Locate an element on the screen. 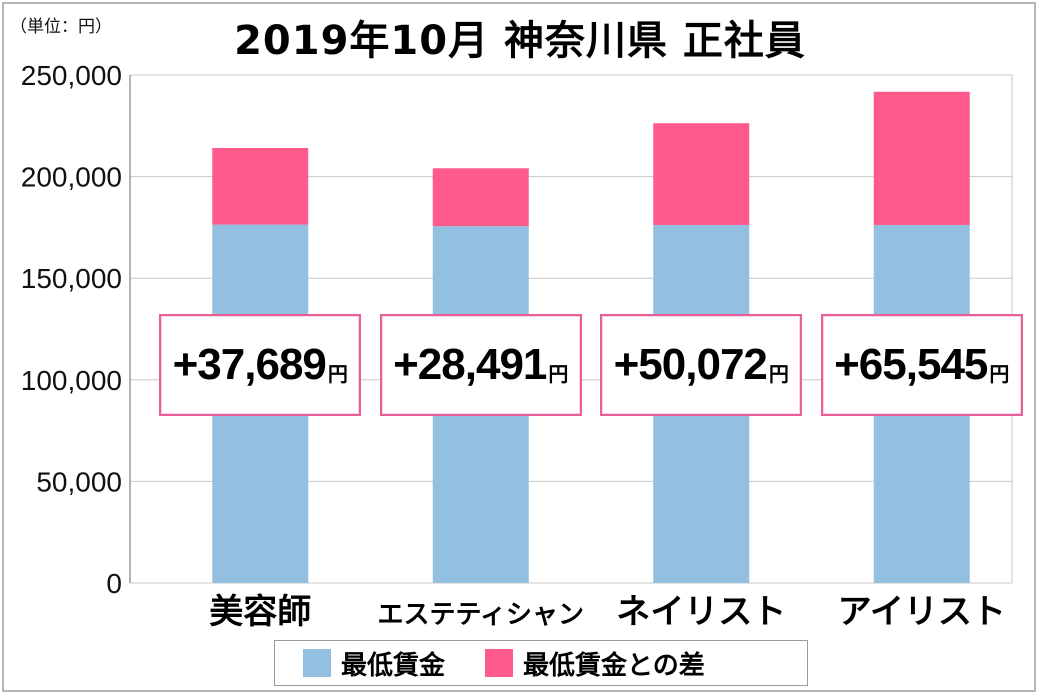  legend-item-difference: 最低賃金との差 is located at coordinates (595, 663).